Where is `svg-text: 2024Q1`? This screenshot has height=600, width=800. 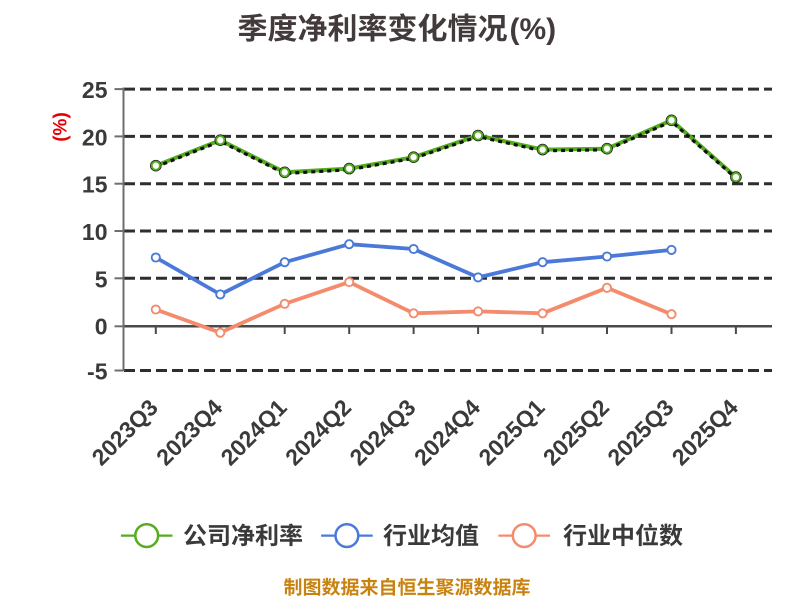
svg-text: 2024Q1 is located at coordinates (253, 432).